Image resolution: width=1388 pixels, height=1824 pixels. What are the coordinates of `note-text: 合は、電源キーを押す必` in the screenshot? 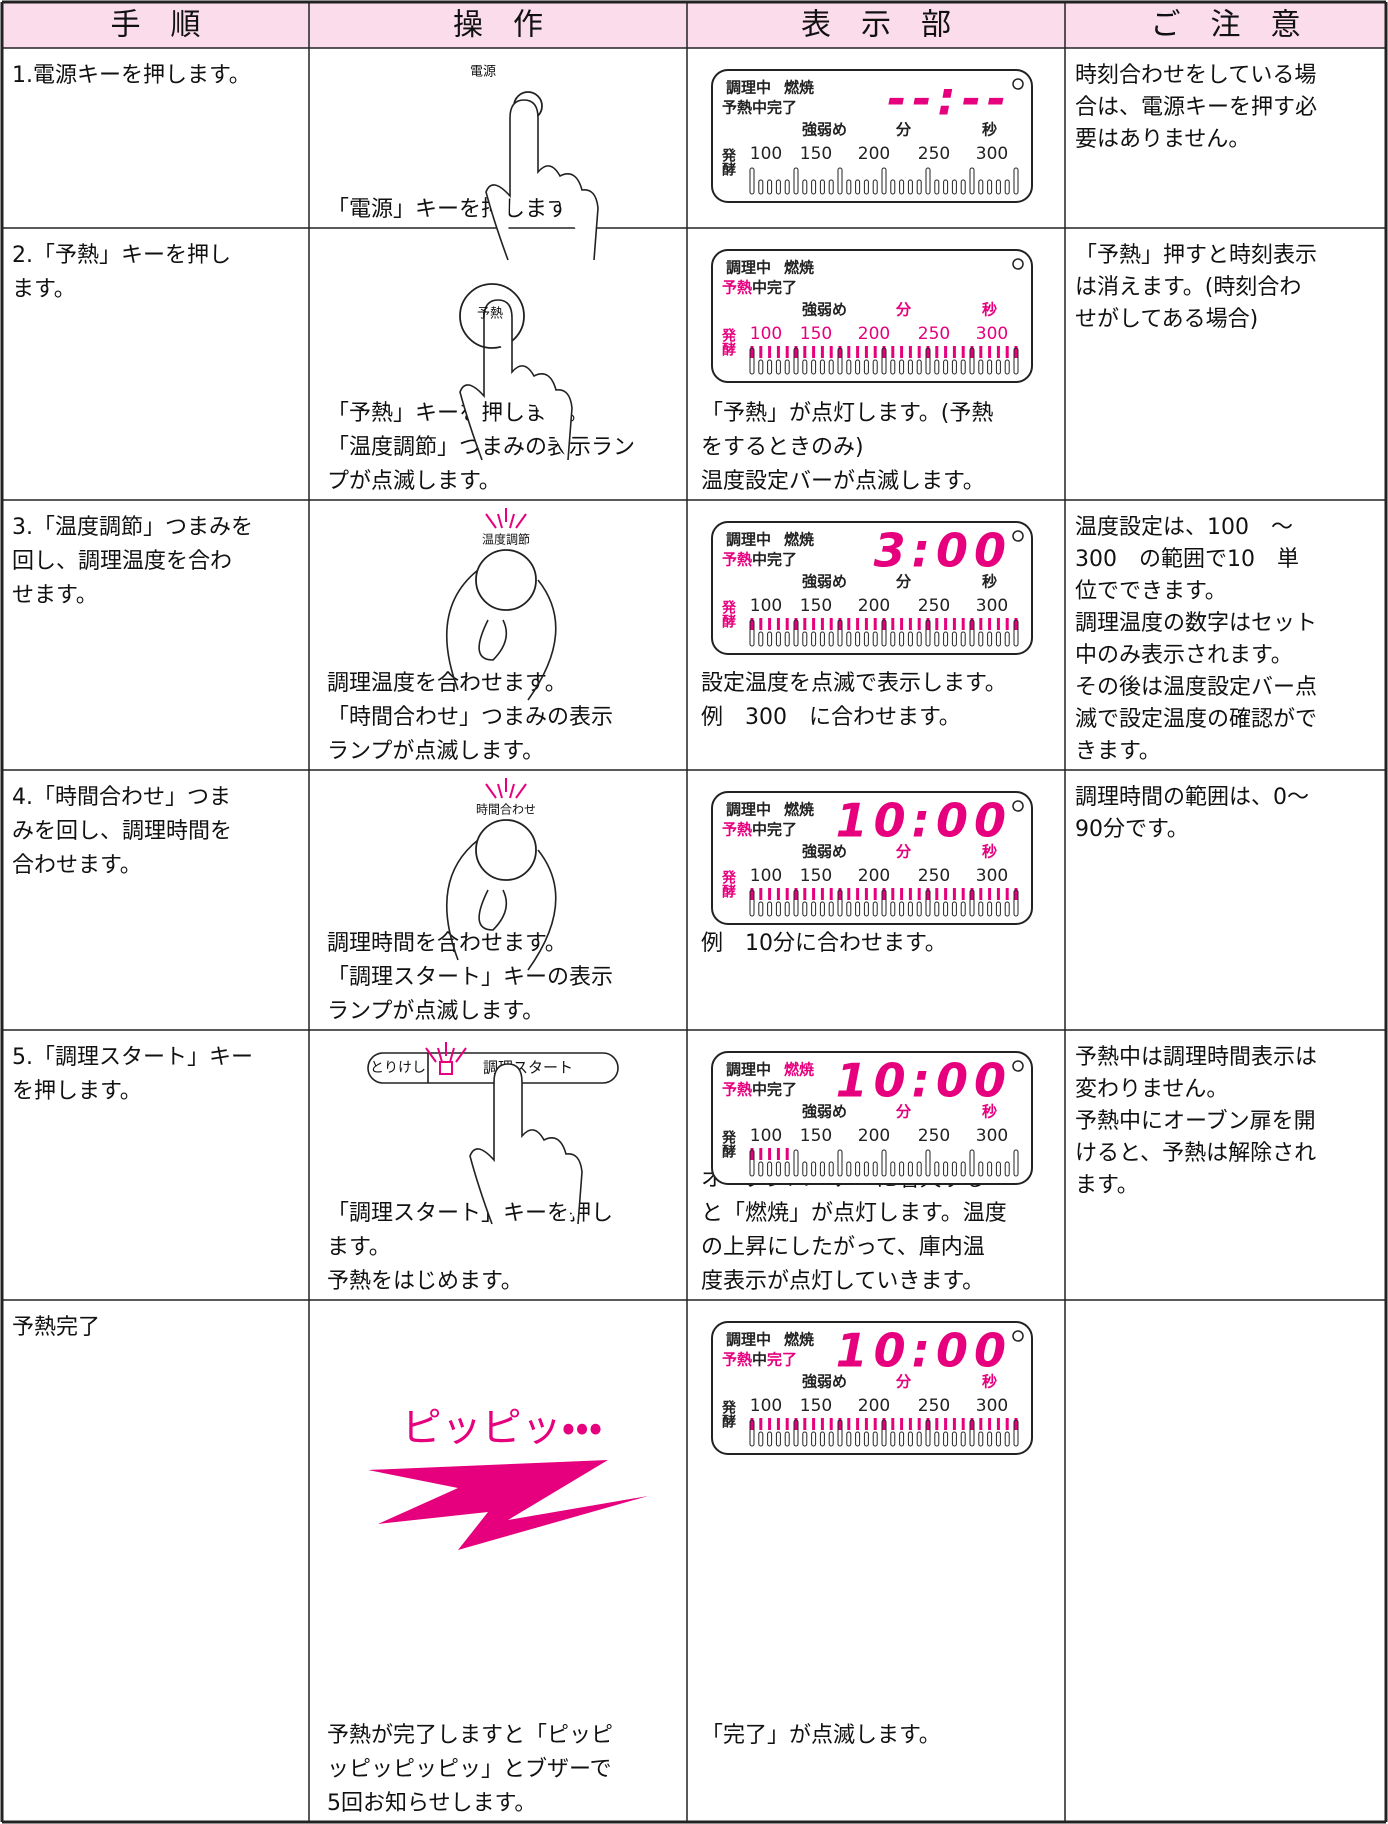 It's located at (1196, 107).